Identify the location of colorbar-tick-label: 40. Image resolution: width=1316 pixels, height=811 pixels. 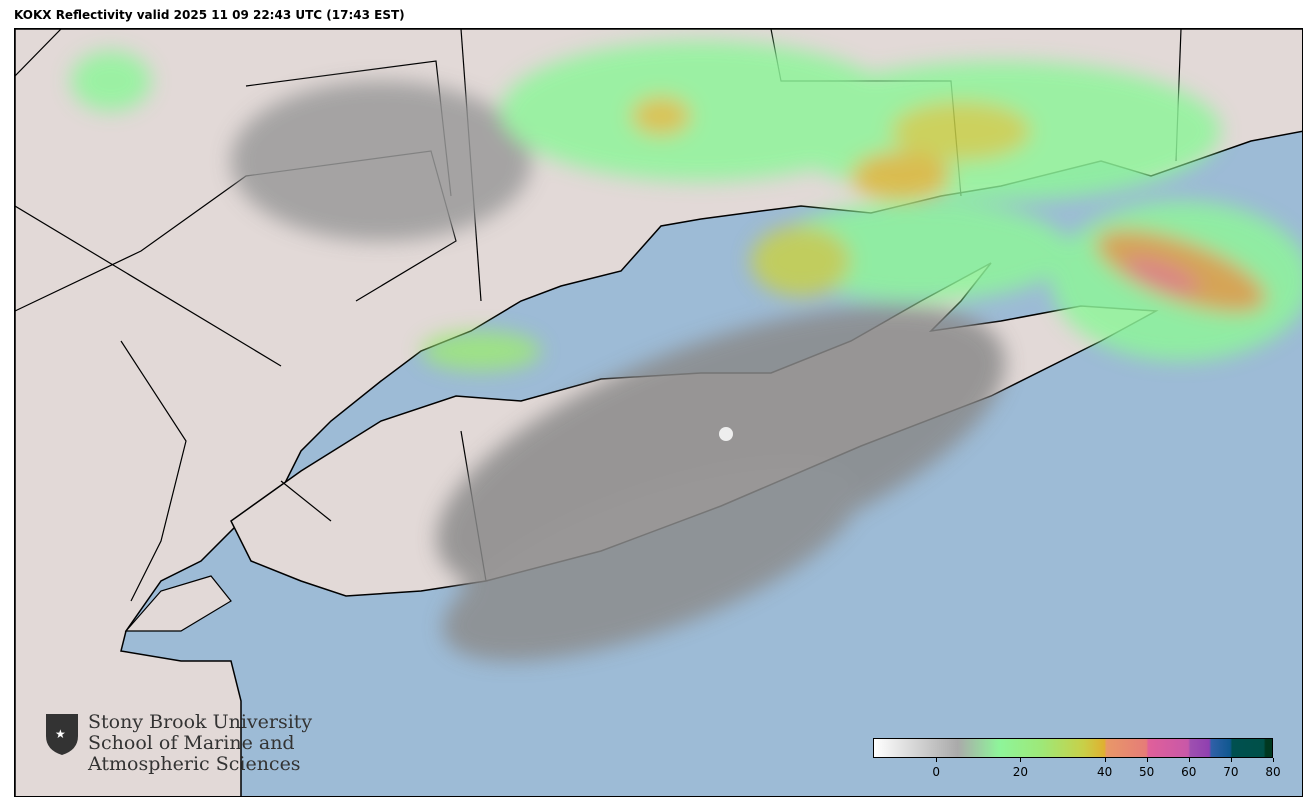
(1104, 772).